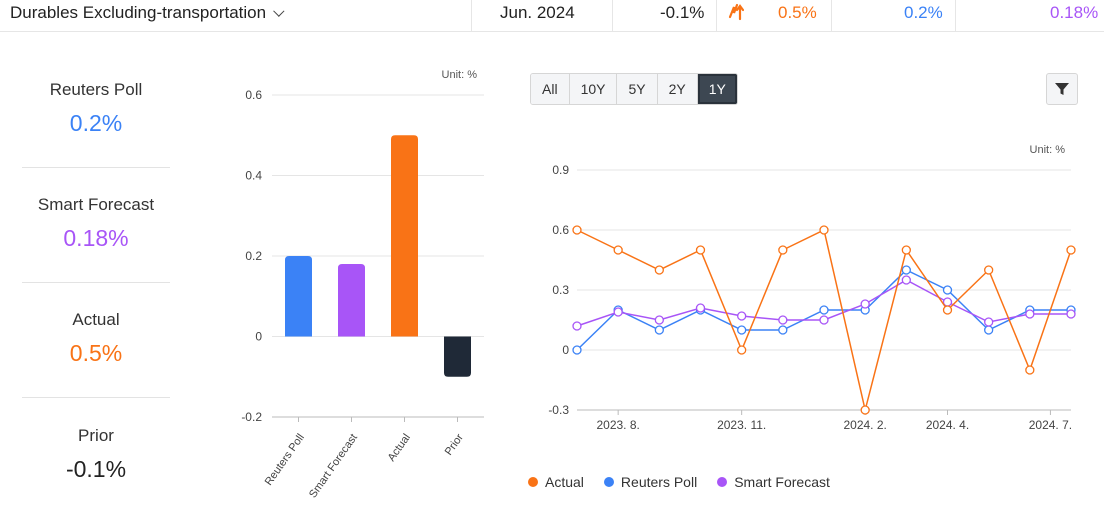  I want to click on range-button-5y: 5Y, so click(637, 89).